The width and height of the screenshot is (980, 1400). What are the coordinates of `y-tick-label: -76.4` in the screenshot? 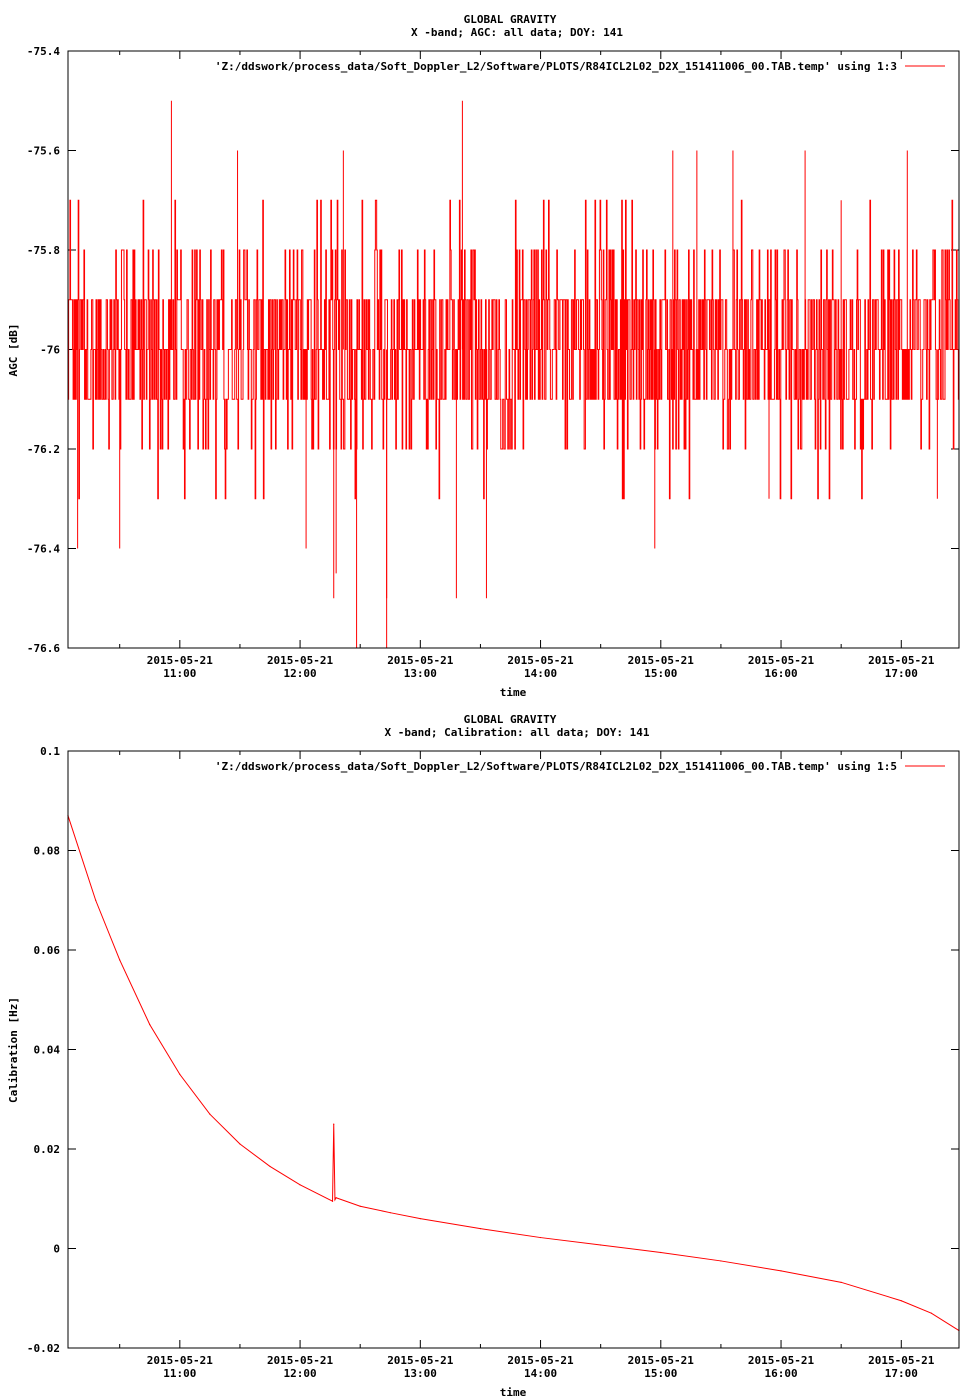 It's located at (43, 549).